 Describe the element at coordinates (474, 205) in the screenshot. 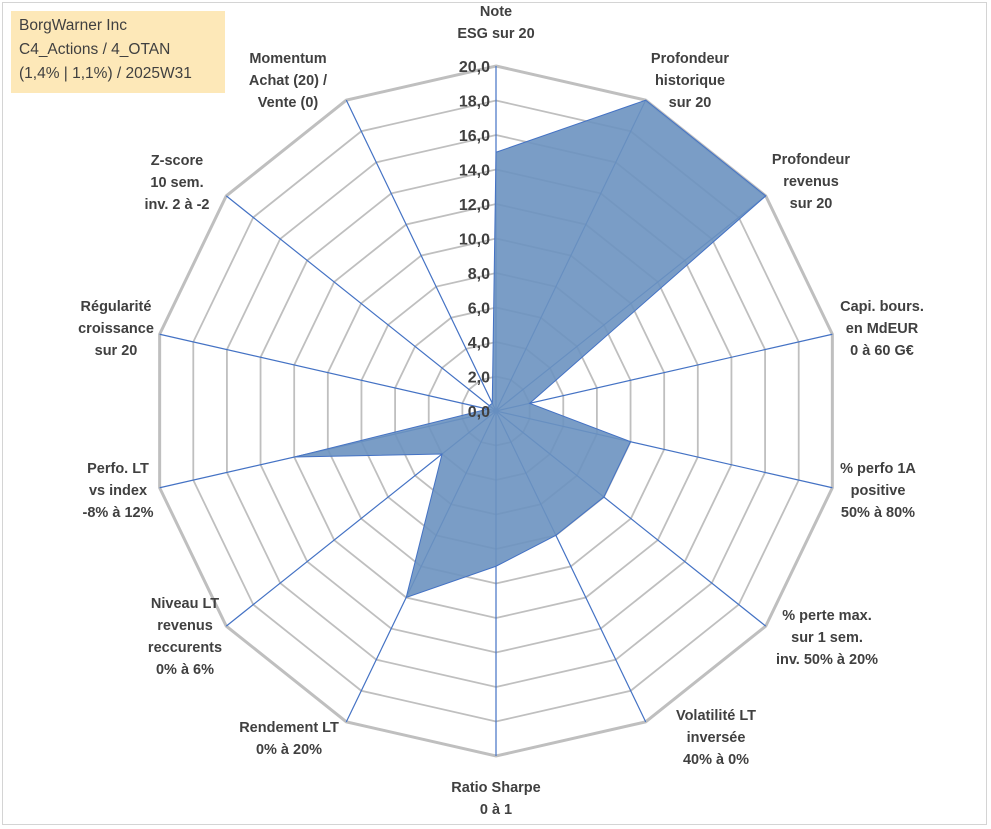

I see `tick-label: 12,0` at that location.